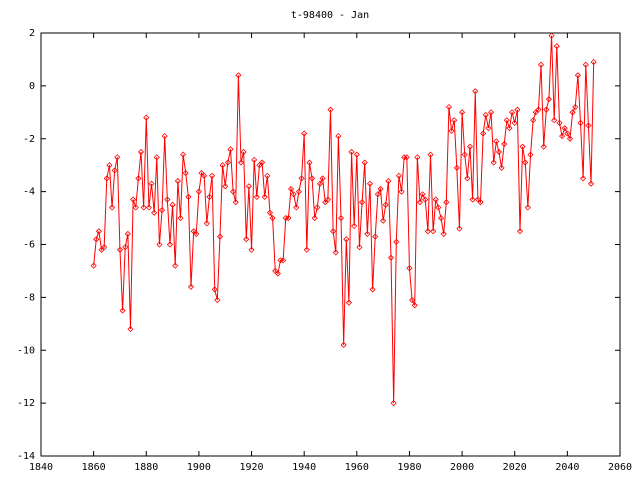  Describe the element at coordinates (26, 350) in the screenshot. I see `y-tick-label: -10` at that location.